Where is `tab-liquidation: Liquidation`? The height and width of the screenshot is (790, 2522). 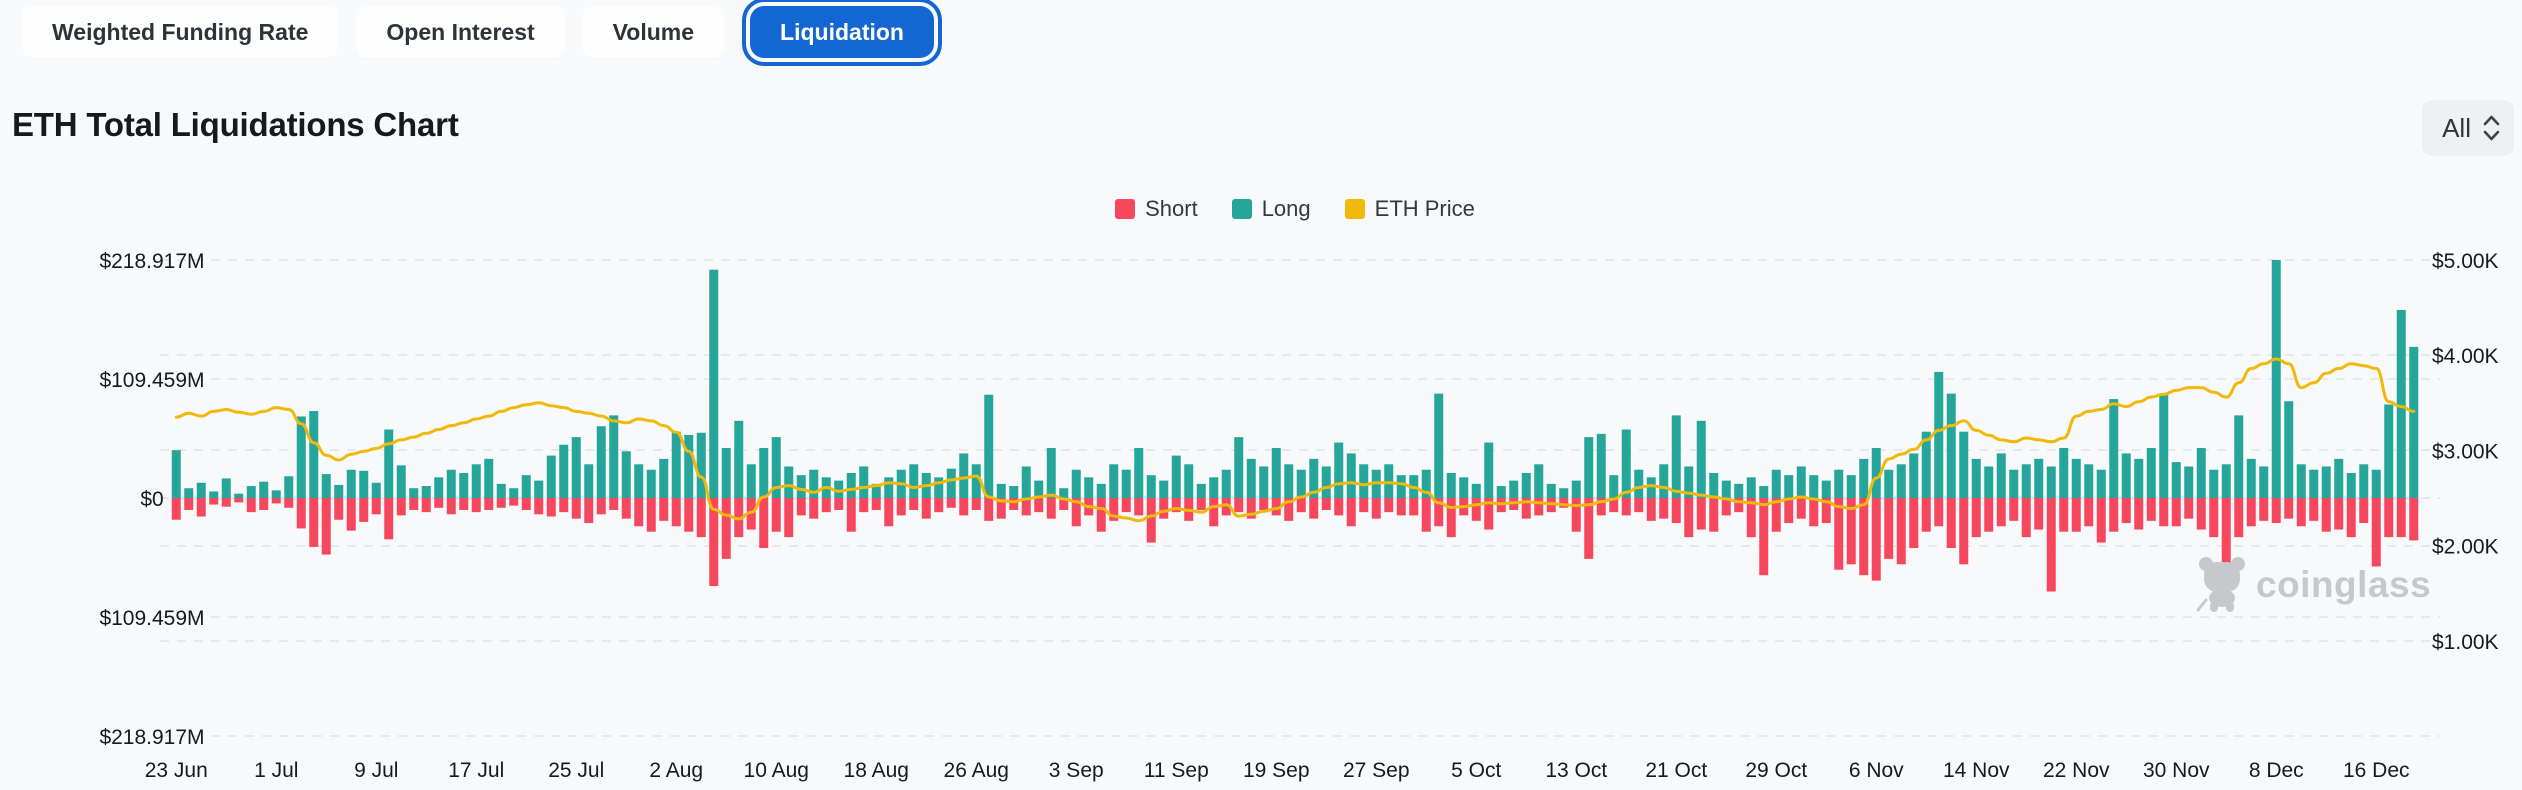 tab-liquidation: Liquidation is located at coordinates (842, 32).